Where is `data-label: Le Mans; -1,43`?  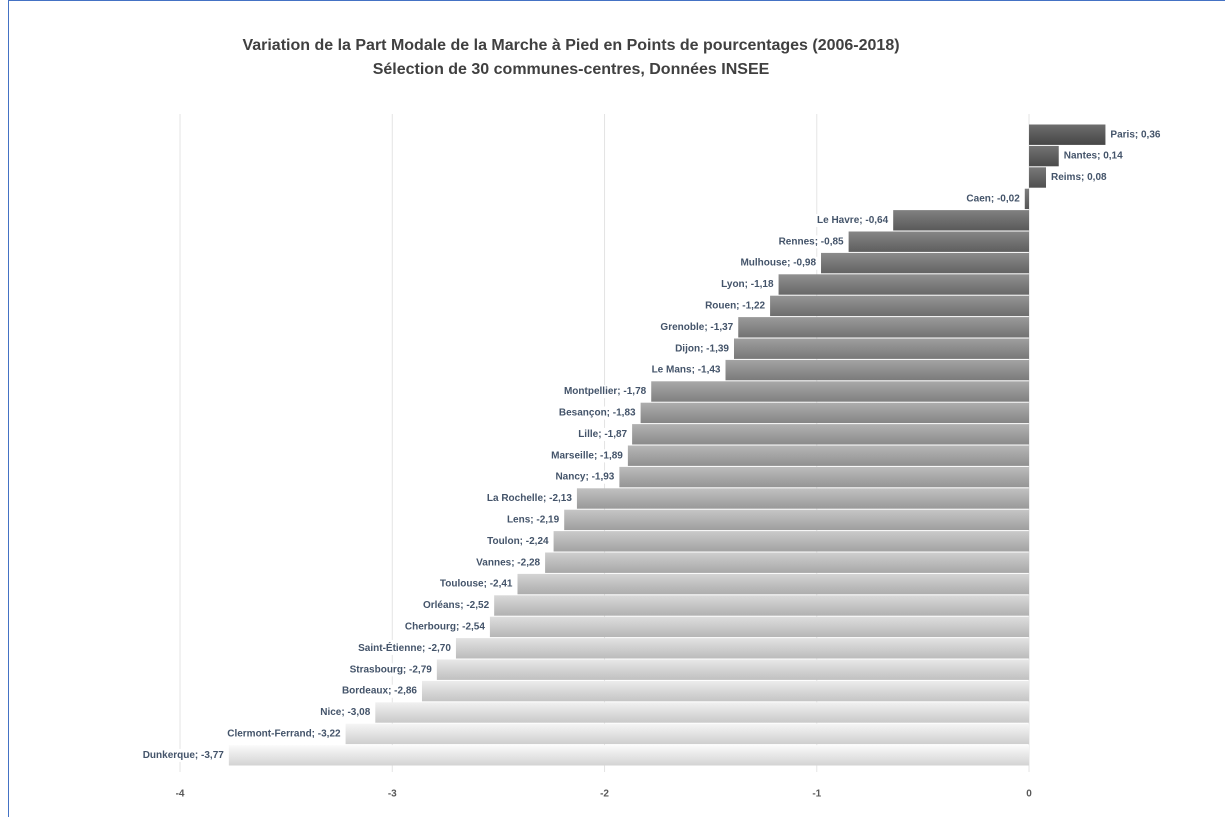
data-label: Le Mans; -1,43 is located at coordinates (686, 370).